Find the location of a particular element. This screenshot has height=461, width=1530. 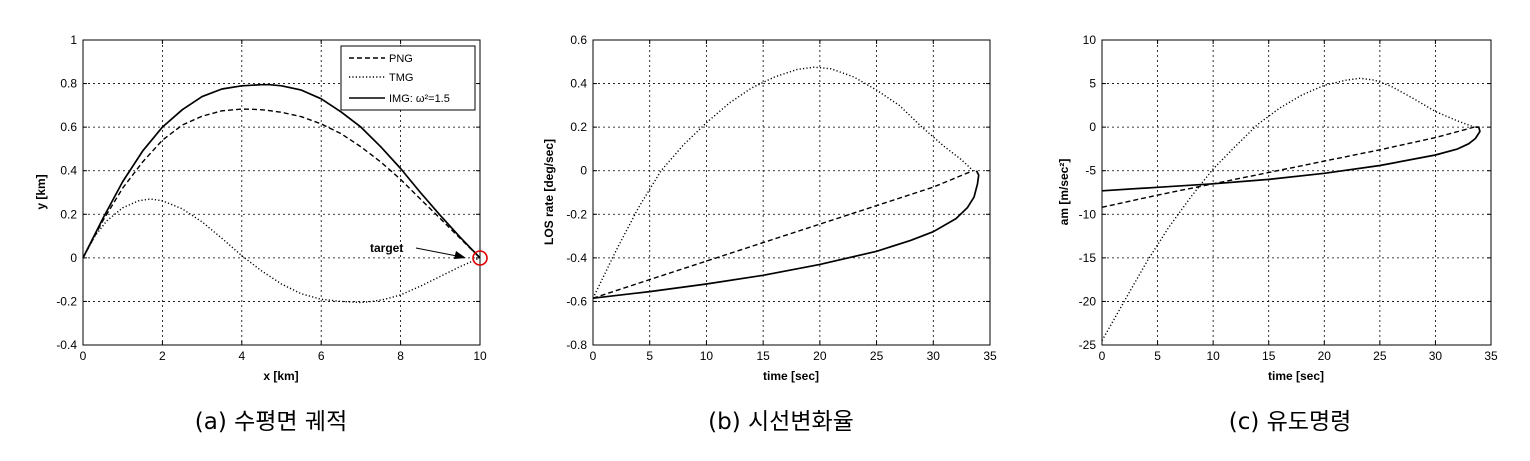

chart-a-legend: PNG TMG IMG: ω²=1.5 is located at coordinates (408, 78).